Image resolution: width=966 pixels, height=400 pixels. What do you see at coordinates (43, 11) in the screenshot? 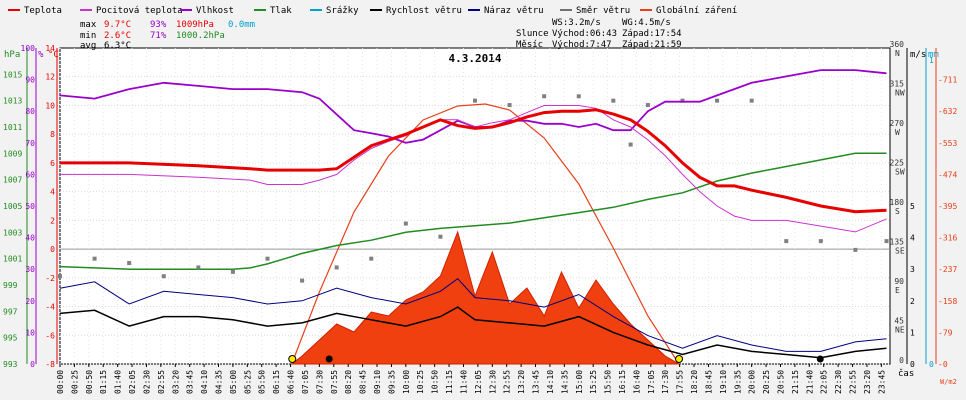
I see `legend-item: Teplota` at bounding box center [43, 11].